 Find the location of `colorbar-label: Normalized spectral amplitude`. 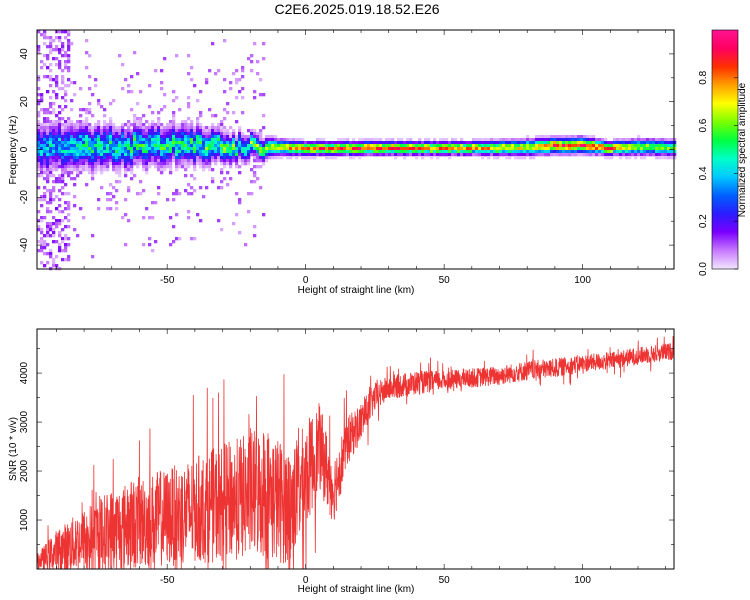

colorbar-label: Normalized spectral amplitude is located at coordinates (742, 149).